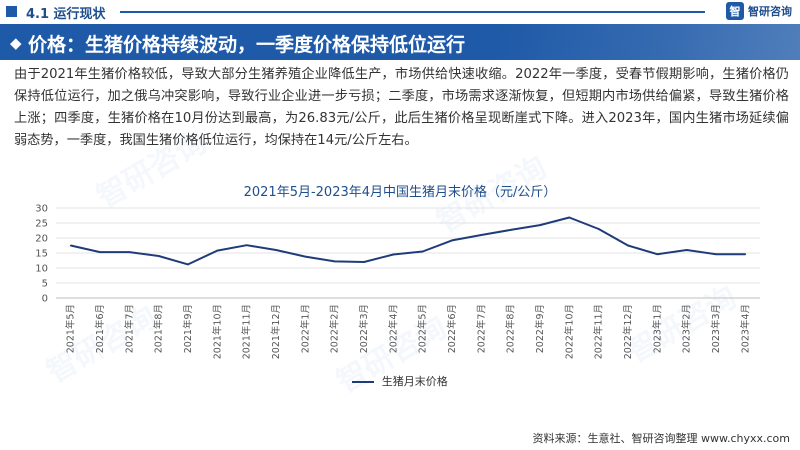 The width and height of the screenshot is (800, 450). What do you see at coordinates (569, 331) in the screenshot?
I see `x-tick-label: 2022年10月` at bounding box center [569, 331].